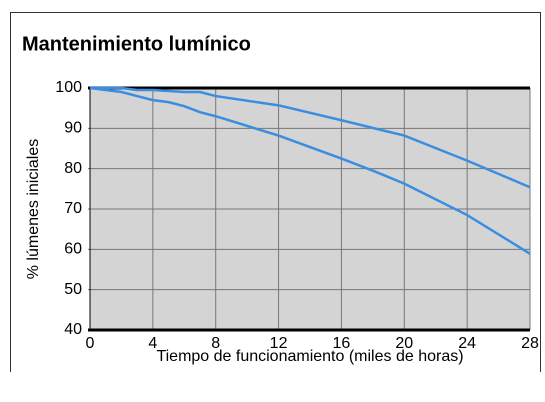 This screenshot has height=402, width=545. I want to click on y-tick-label: 80, so click(73, 168).